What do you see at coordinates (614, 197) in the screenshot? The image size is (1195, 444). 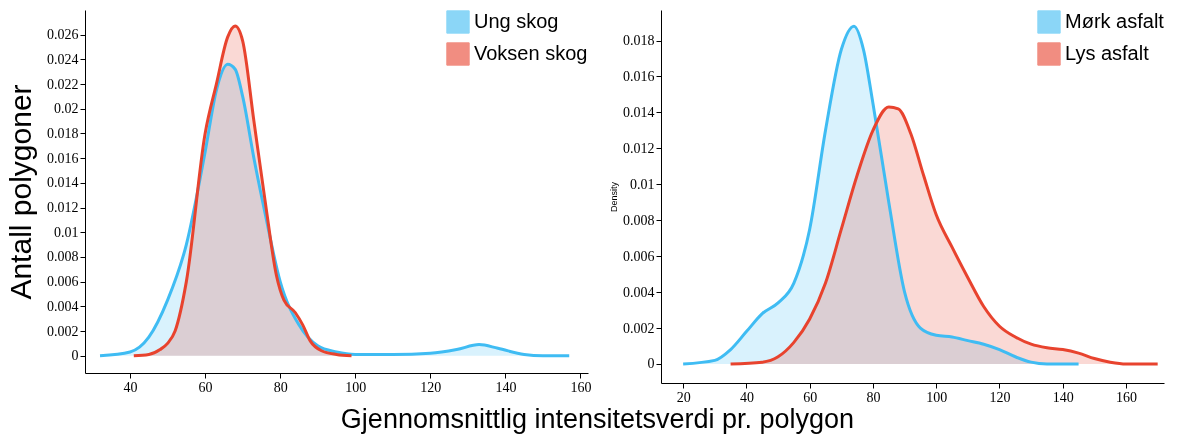 I see `y-axis-title: Density` at bounding box center [614, 197].